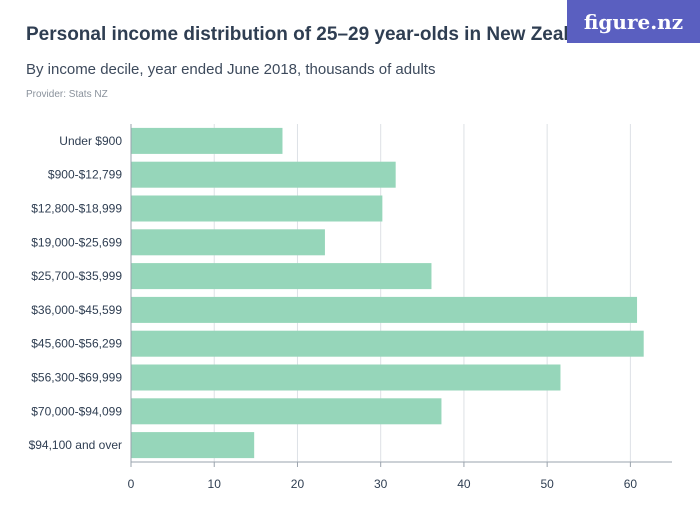  I want to click on category-label: $900-$12,799, so click(85, 175).